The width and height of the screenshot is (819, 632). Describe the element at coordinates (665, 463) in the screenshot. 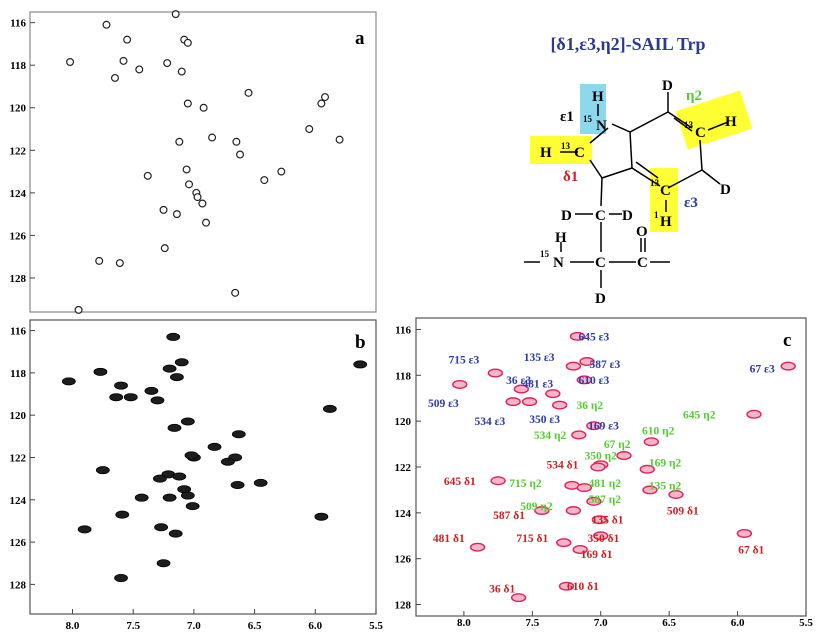

I see `peak-label: 169 η2` at that location.